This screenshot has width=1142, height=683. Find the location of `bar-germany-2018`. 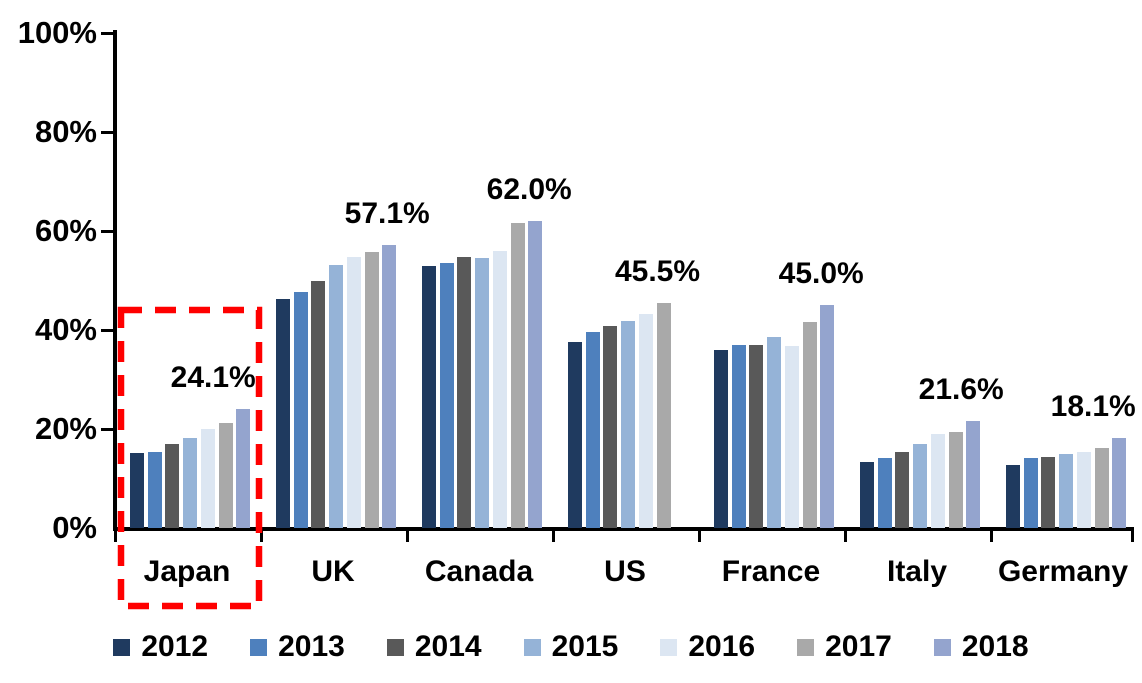

bar-germany-2018 is located at coordinates (1119, 483).